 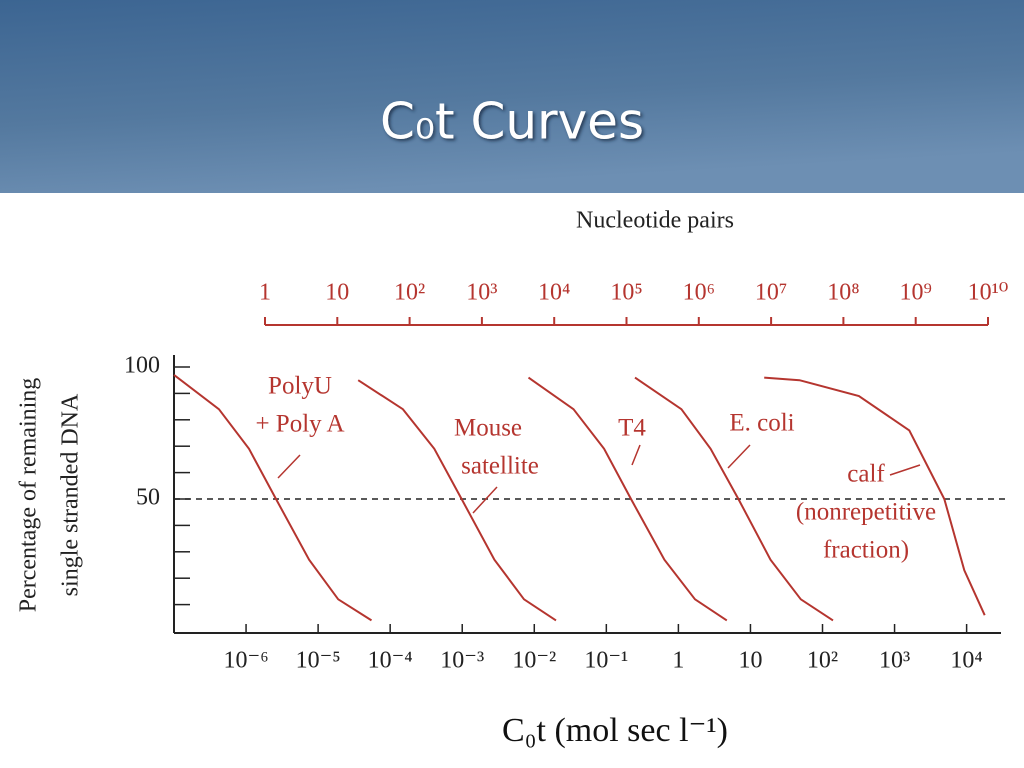 What do you see at coordinates (300, 386) in the screenshot?
I see `curve-label: PolyU` at bounding box center [300, 386].